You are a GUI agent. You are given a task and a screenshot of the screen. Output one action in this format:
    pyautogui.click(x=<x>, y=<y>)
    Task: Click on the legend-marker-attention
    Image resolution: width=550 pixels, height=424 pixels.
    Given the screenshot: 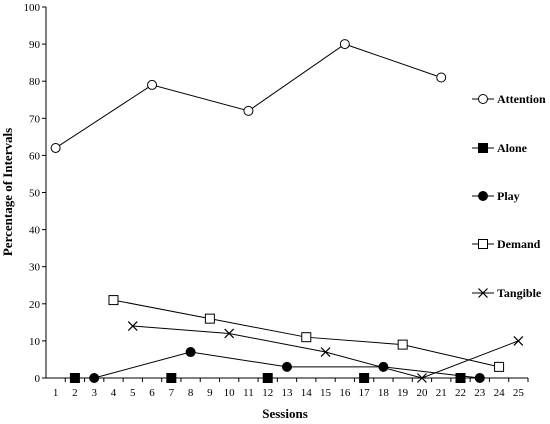 What is the action you would take?
    pyautogui.click(x=483, y=99)
    